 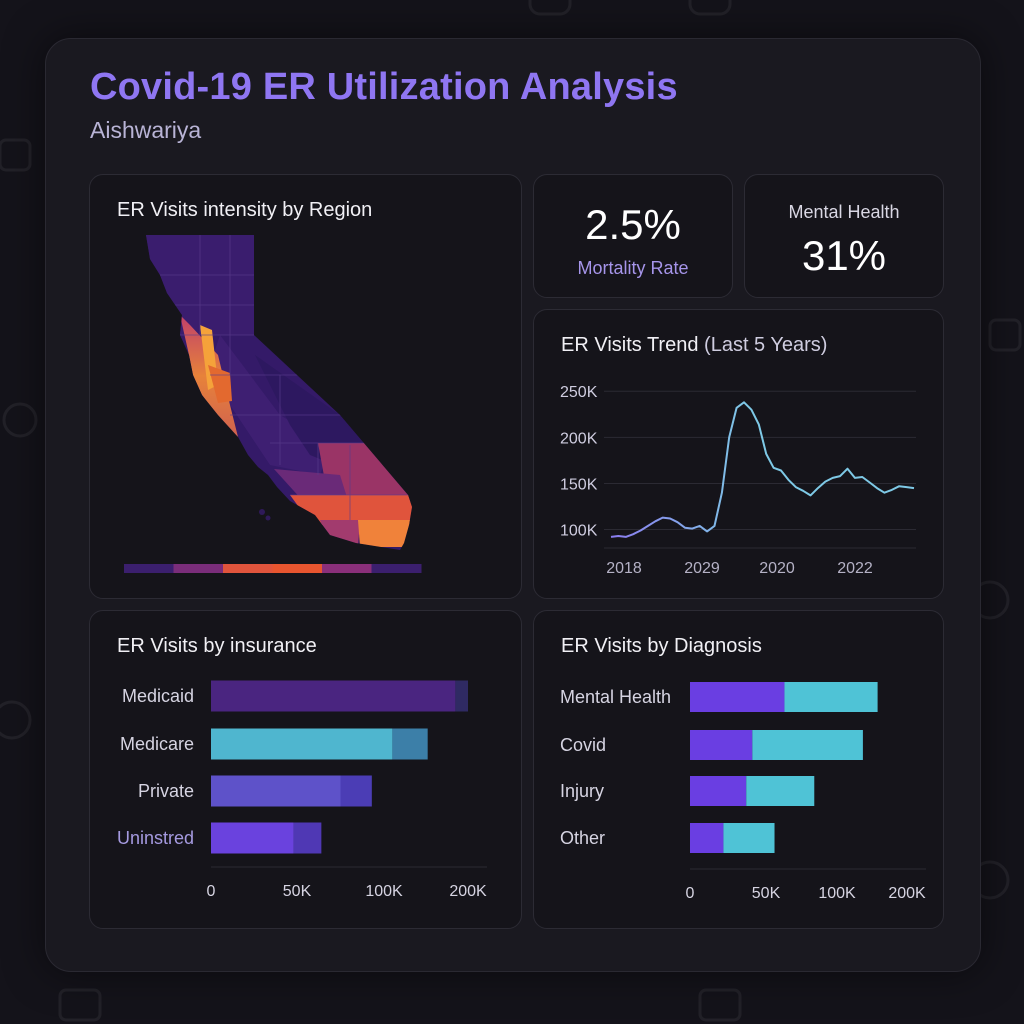 What do you see at coordinates (211, 891) in the screenshot?
I see `insurance-x-tick: 0` at bounding box center [211, 891].